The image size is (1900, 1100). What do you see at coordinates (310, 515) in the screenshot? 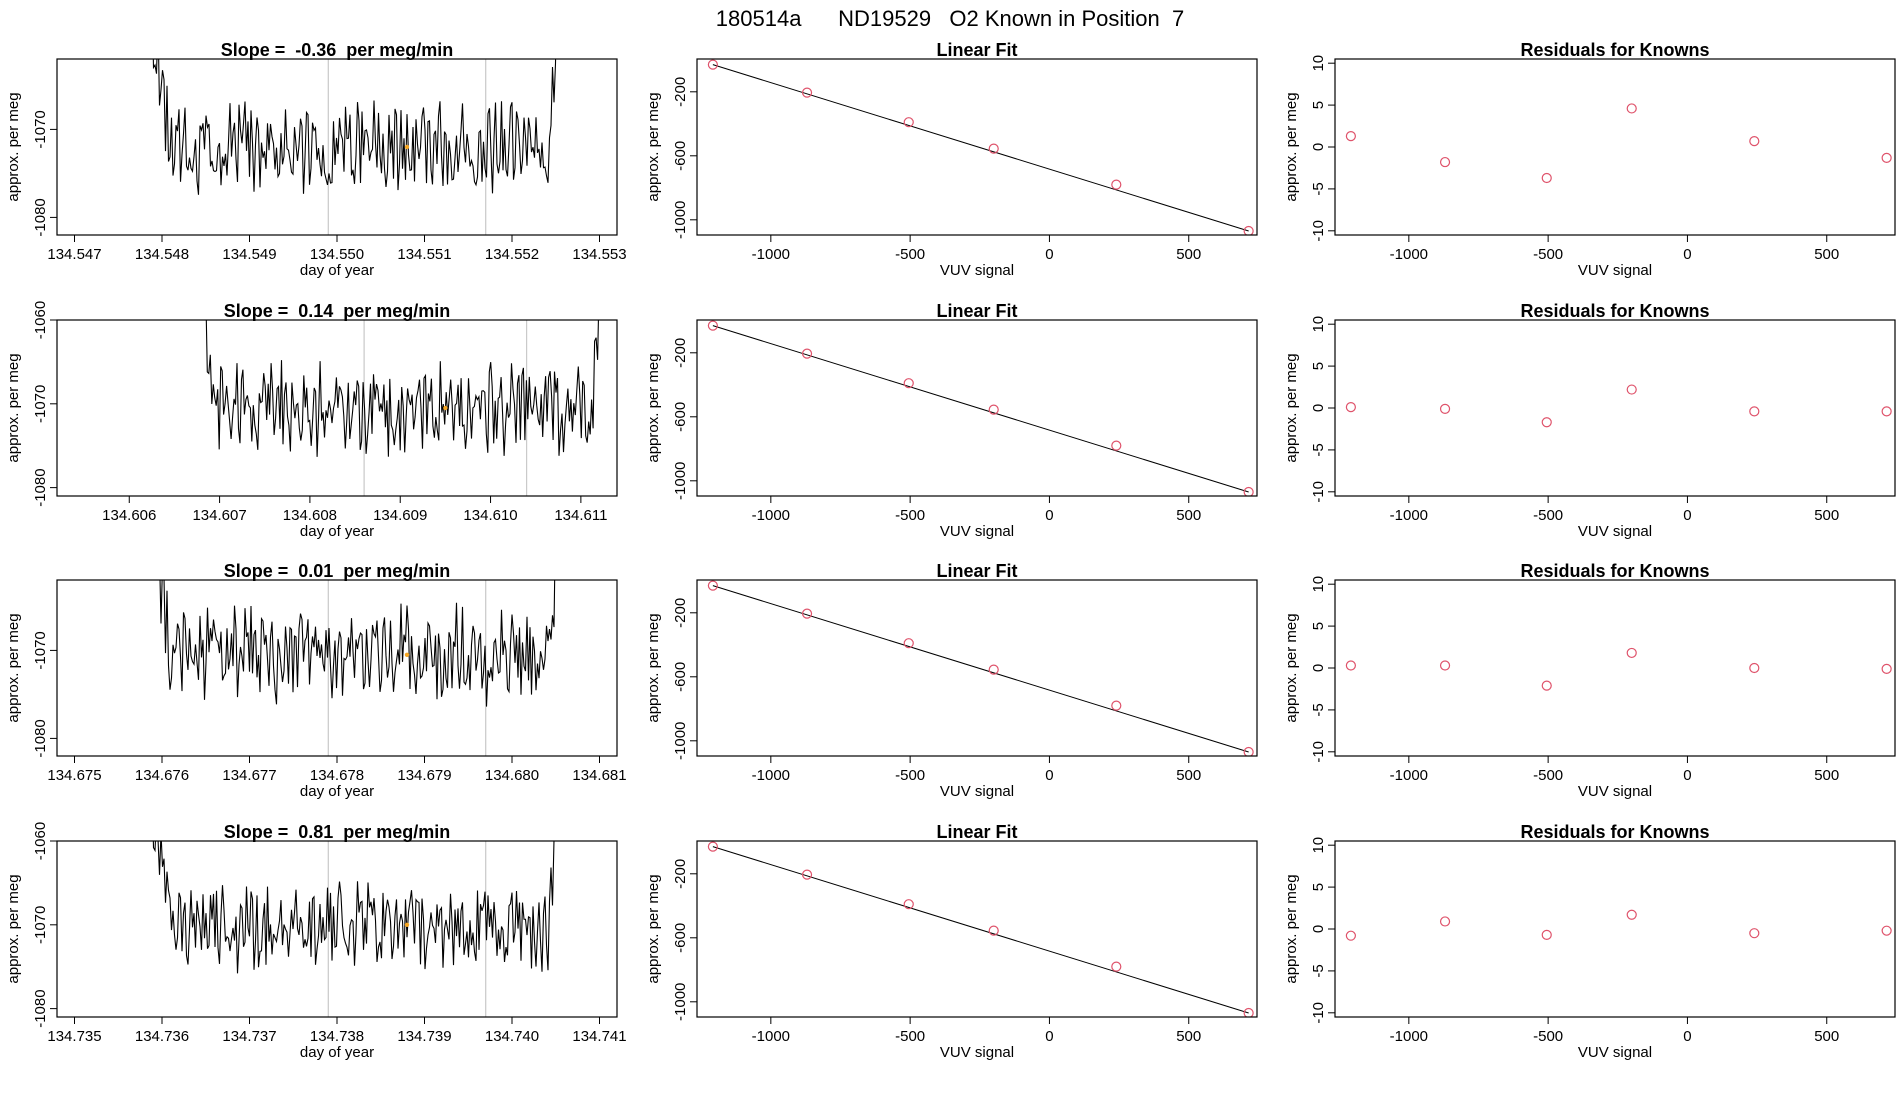
I see `x-tick-label: 134.608` at bounding box center [310, 515].